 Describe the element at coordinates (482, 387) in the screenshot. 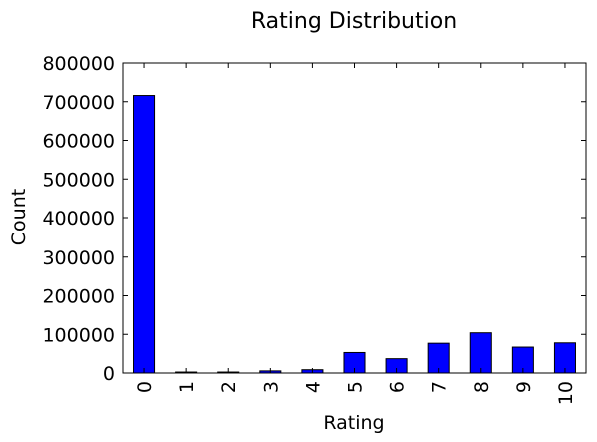

I see `x-tick-label-8: 8` at that location.